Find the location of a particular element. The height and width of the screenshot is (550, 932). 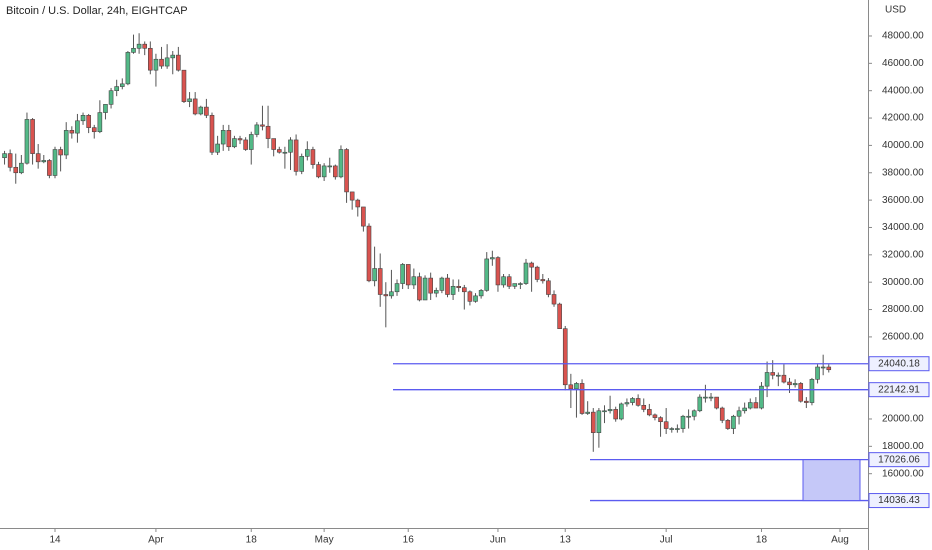

y-tick-label: 30000.00 is located at coordinates (903, 282).